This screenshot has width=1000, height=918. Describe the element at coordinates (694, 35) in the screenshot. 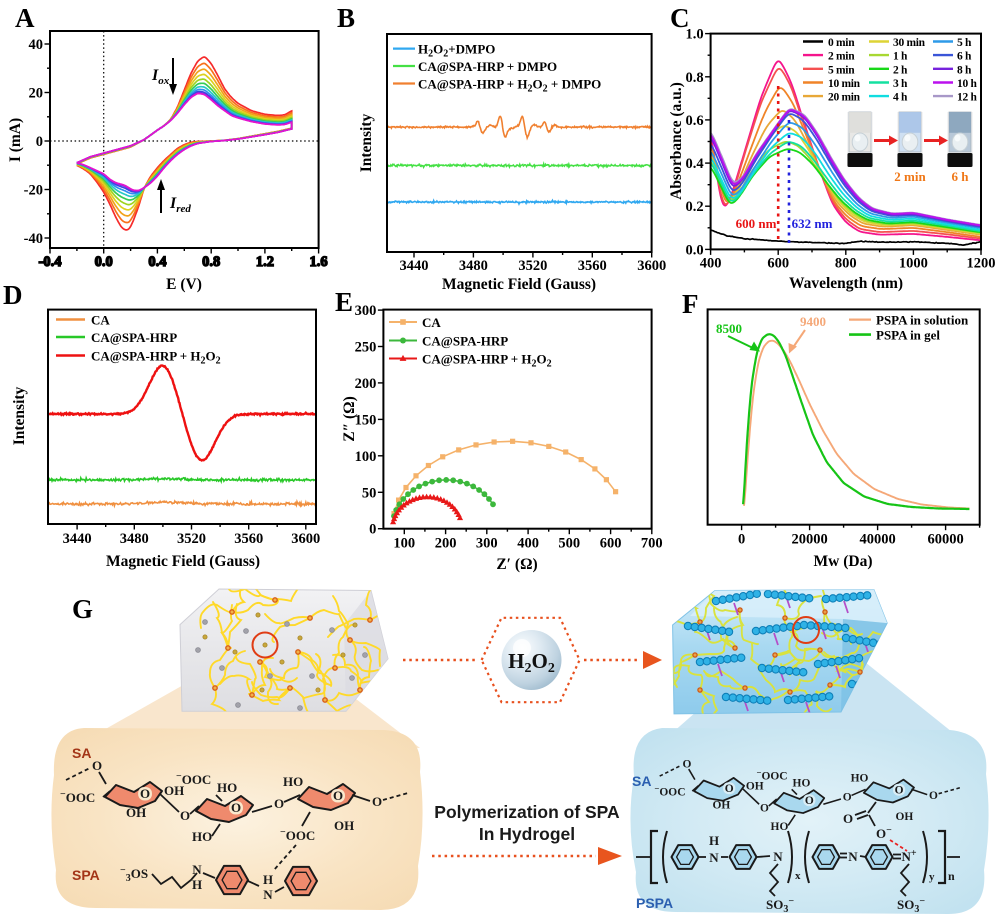

I see `svg-text: 1.0` at that location.